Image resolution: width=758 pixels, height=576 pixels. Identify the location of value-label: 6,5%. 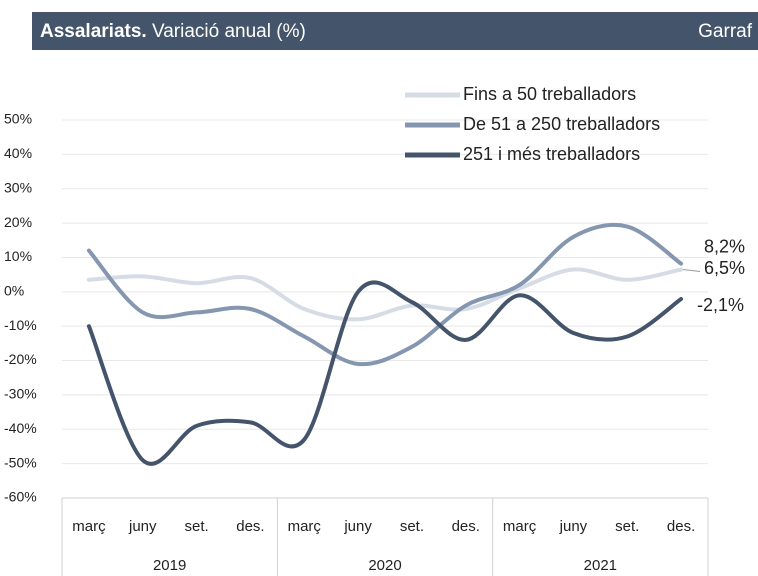
(724, 268).